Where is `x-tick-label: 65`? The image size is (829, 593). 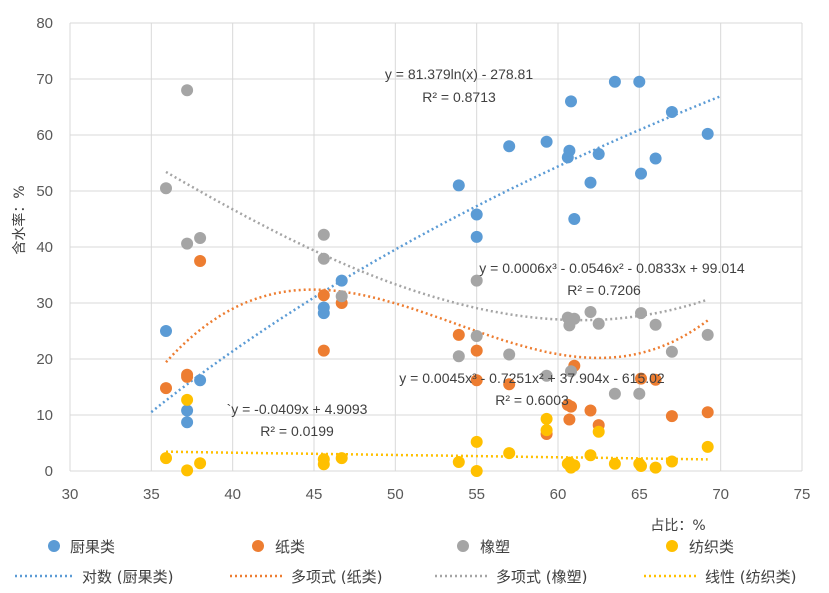
x-tick-label: 65 is located at coordinates (639, 494).